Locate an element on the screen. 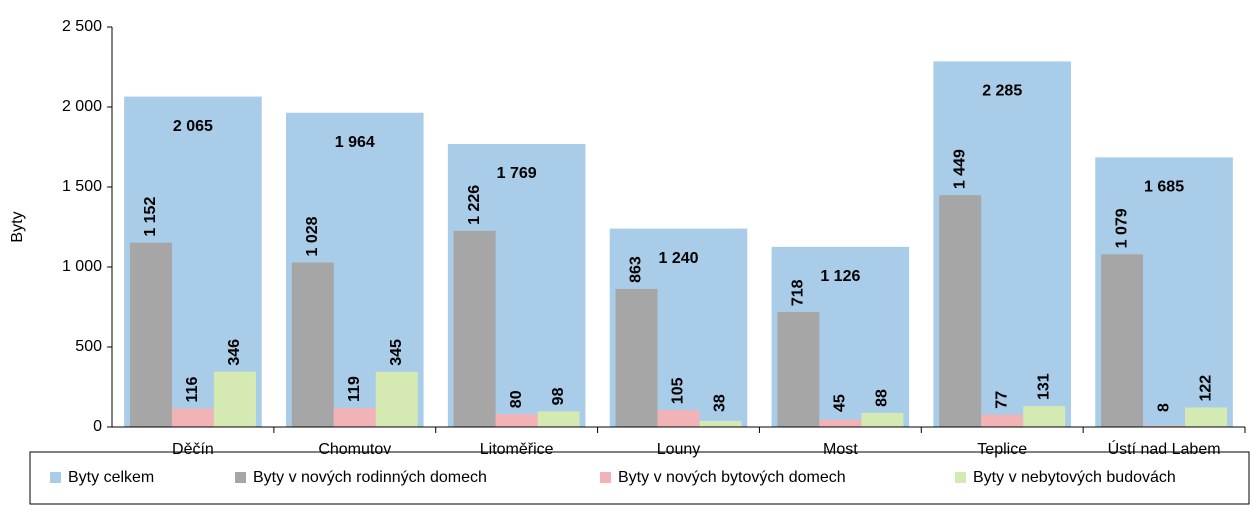  value-label: 116 is located at coordinates (192, 390).